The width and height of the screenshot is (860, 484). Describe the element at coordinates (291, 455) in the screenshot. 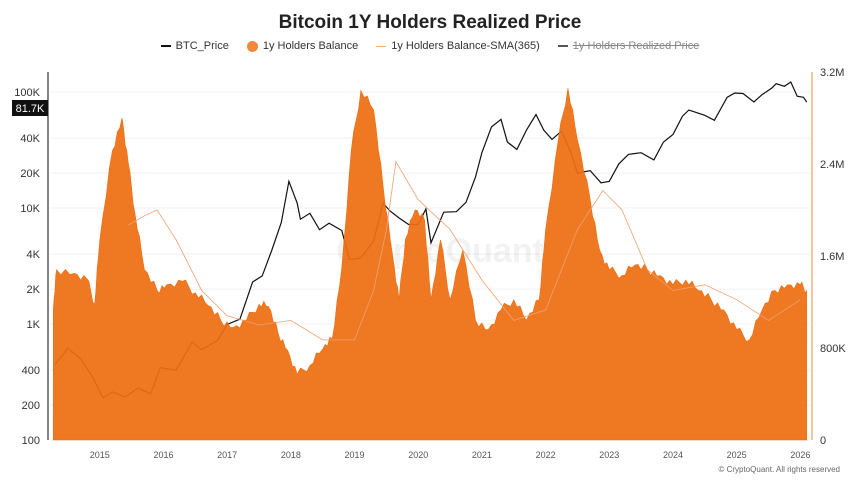

I see `x-tick-label: 2018` at that location.